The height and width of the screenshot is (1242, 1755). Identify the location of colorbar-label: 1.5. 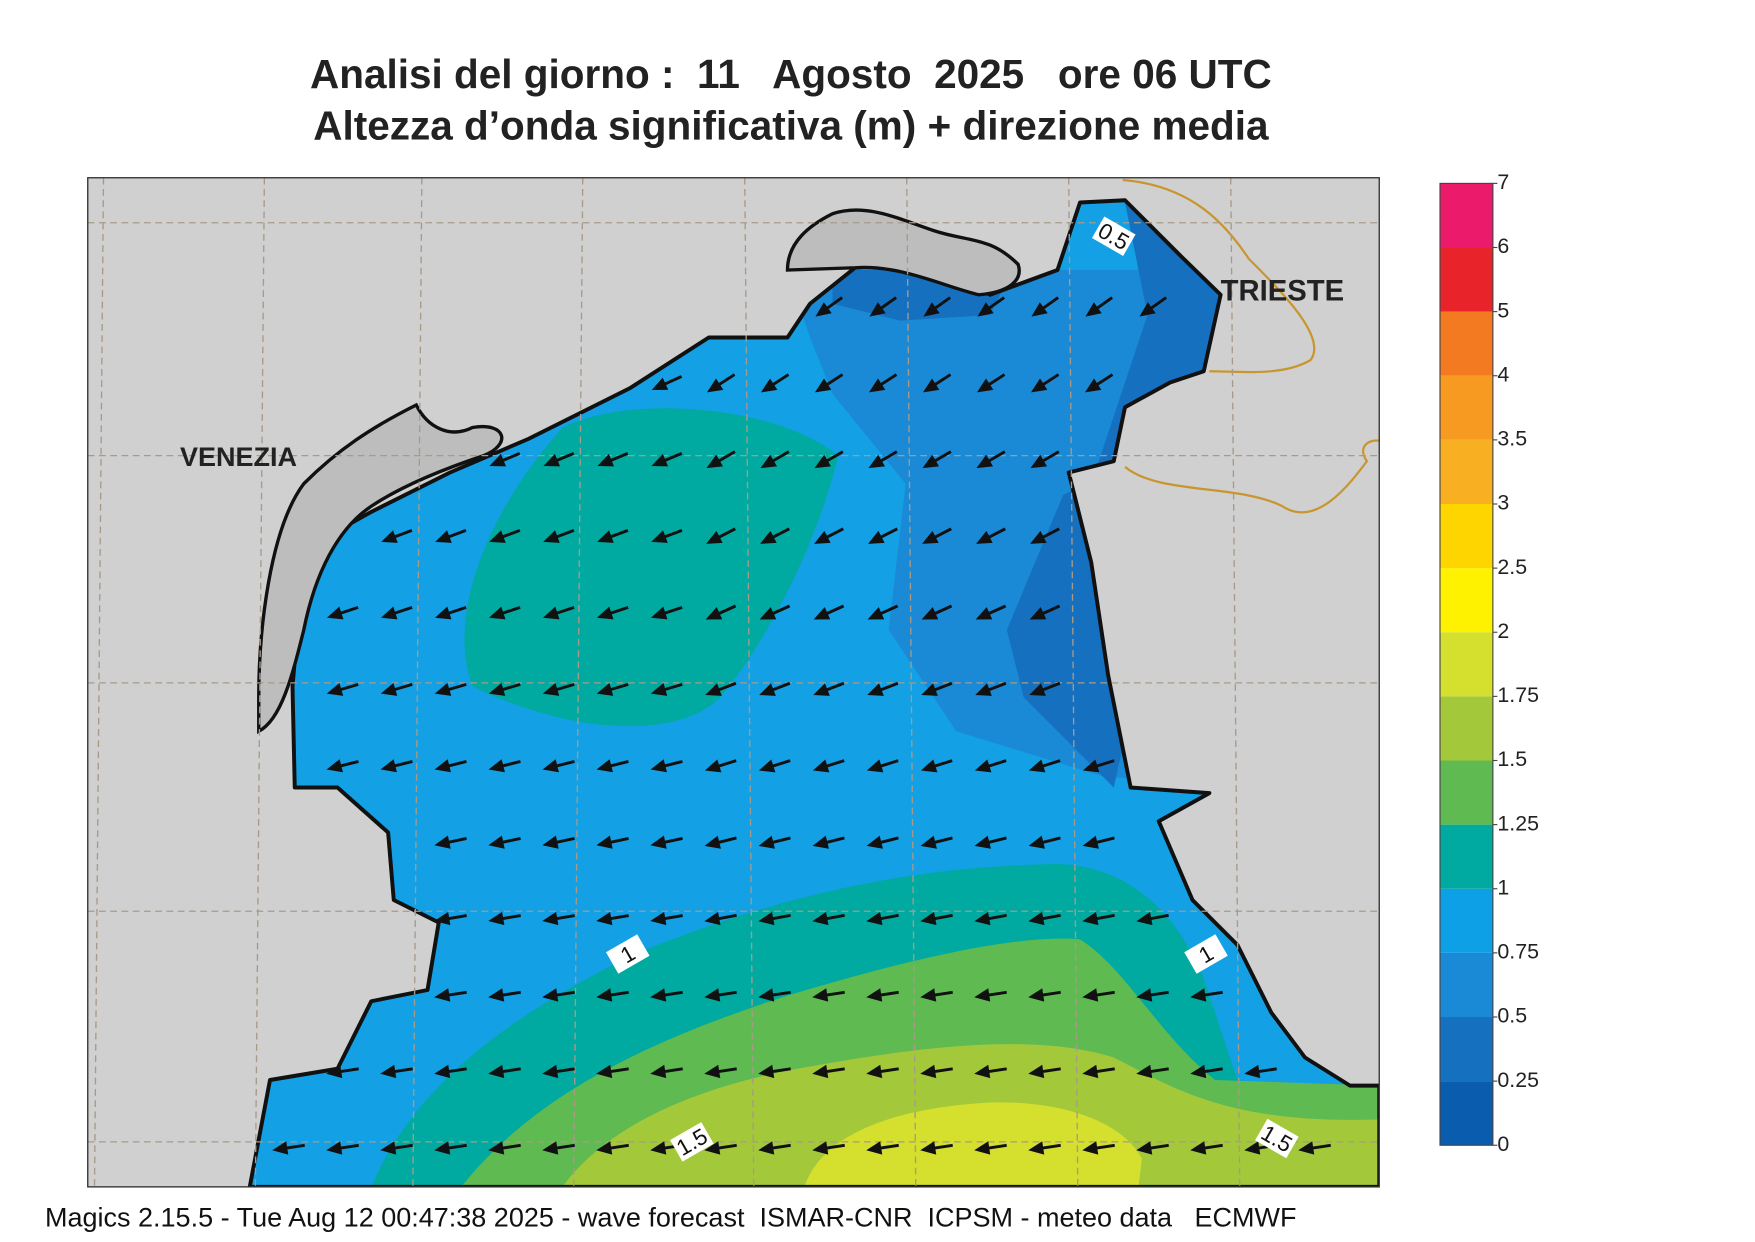
(1512, 759).